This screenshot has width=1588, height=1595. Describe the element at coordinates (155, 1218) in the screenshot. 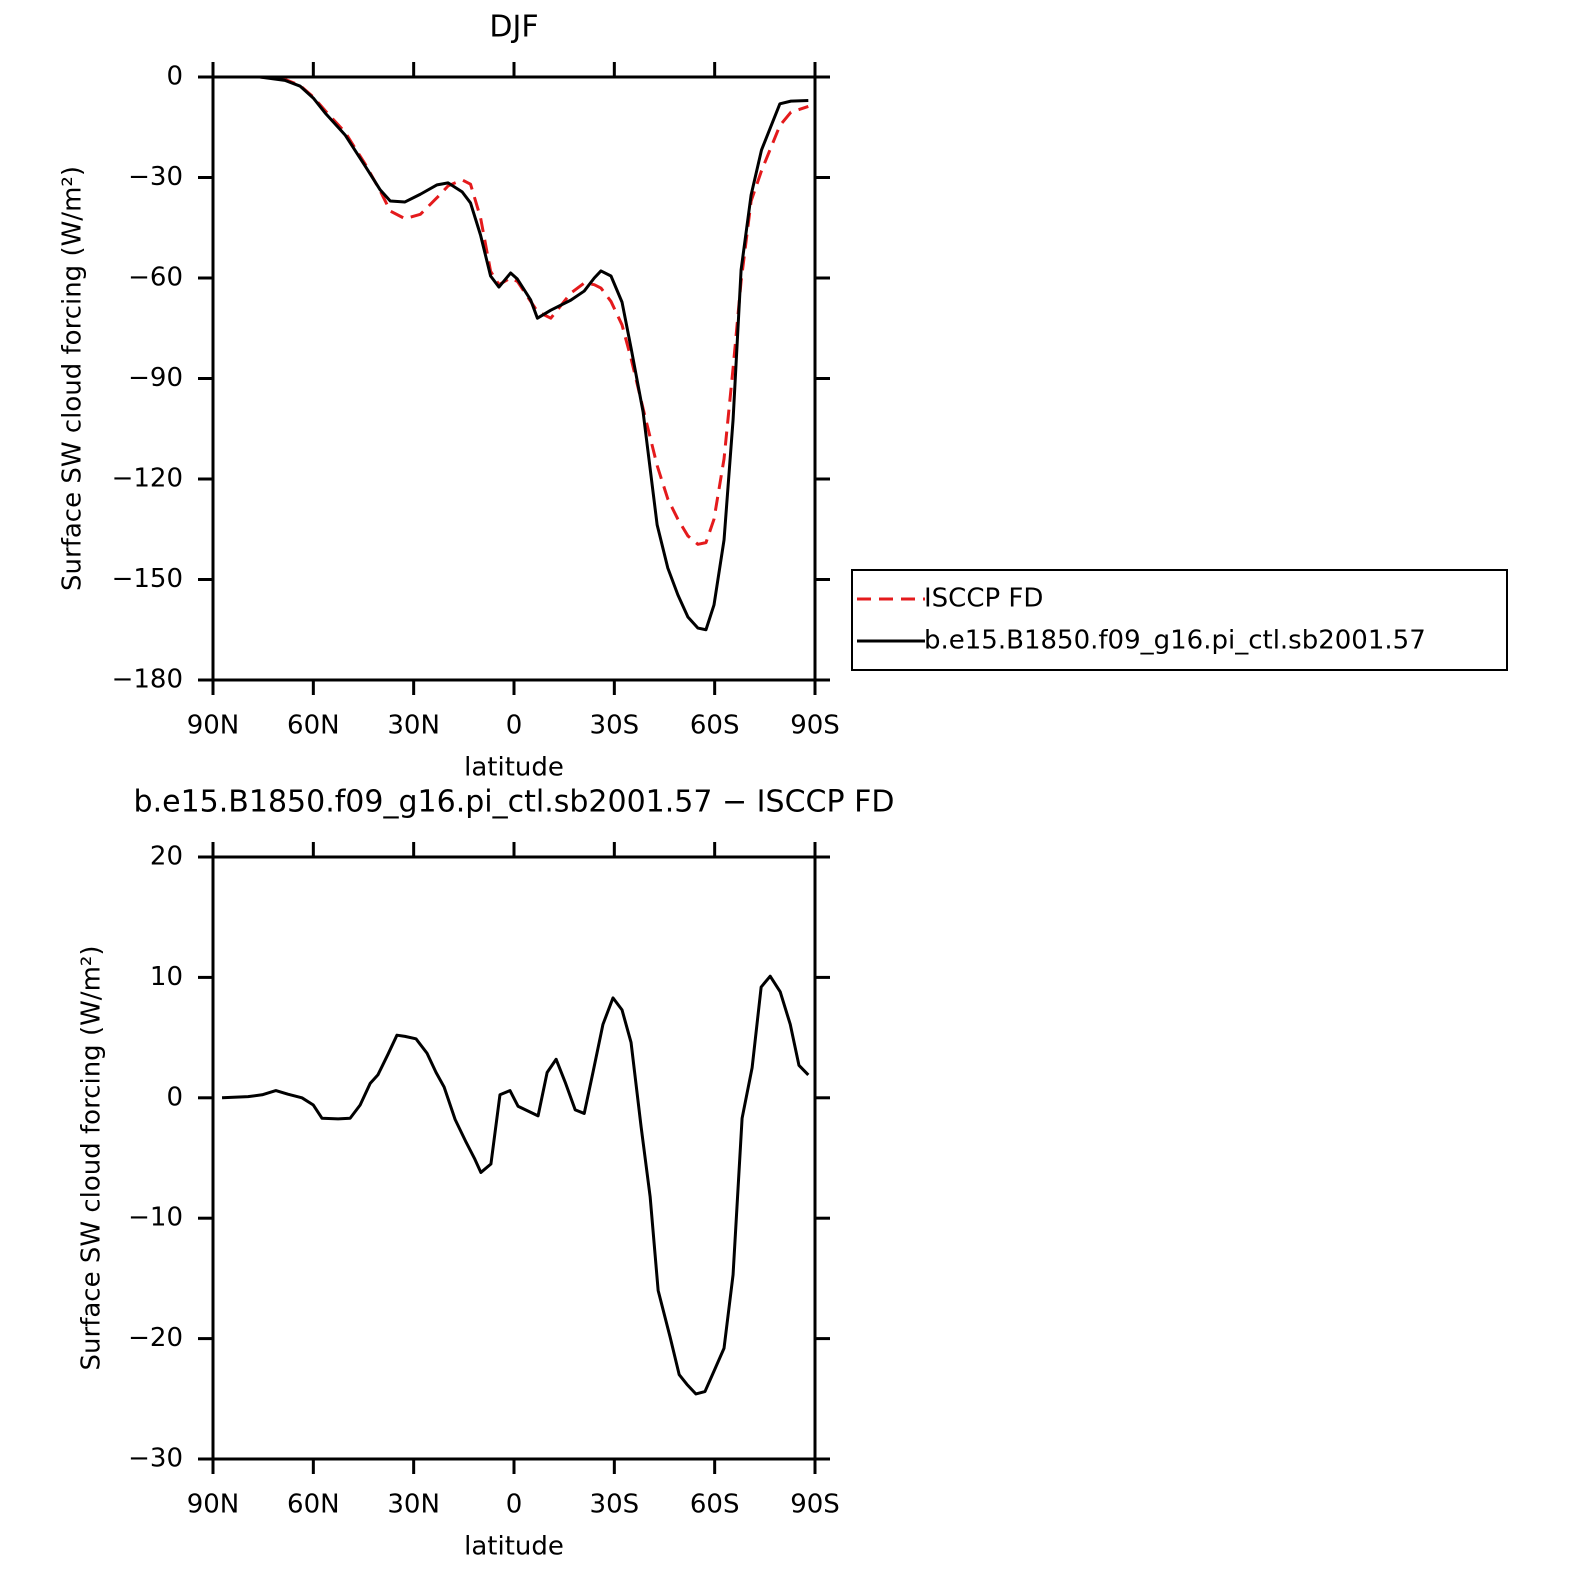

I see `y-tick-label: −10` at that location.